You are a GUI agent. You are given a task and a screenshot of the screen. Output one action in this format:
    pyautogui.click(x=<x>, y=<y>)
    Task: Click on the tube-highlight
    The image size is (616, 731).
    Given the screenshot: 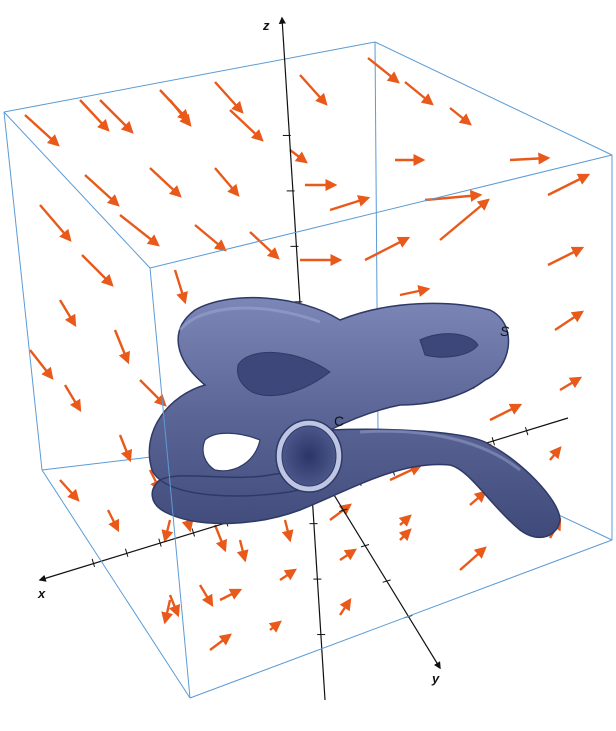 What is the action you would take?
    pyautogui.click(x=249, y=318)
    